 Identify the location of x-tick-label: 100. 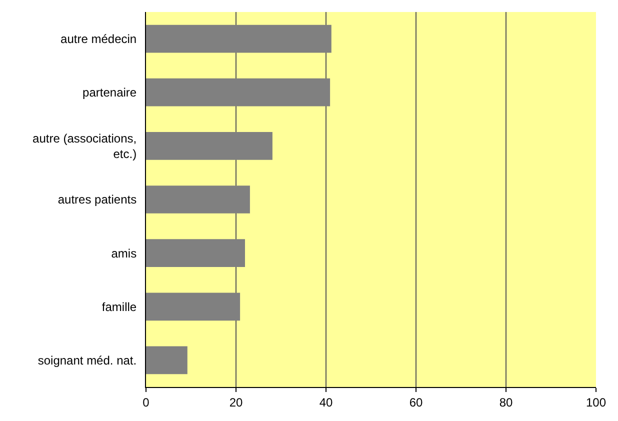
(596, 402).